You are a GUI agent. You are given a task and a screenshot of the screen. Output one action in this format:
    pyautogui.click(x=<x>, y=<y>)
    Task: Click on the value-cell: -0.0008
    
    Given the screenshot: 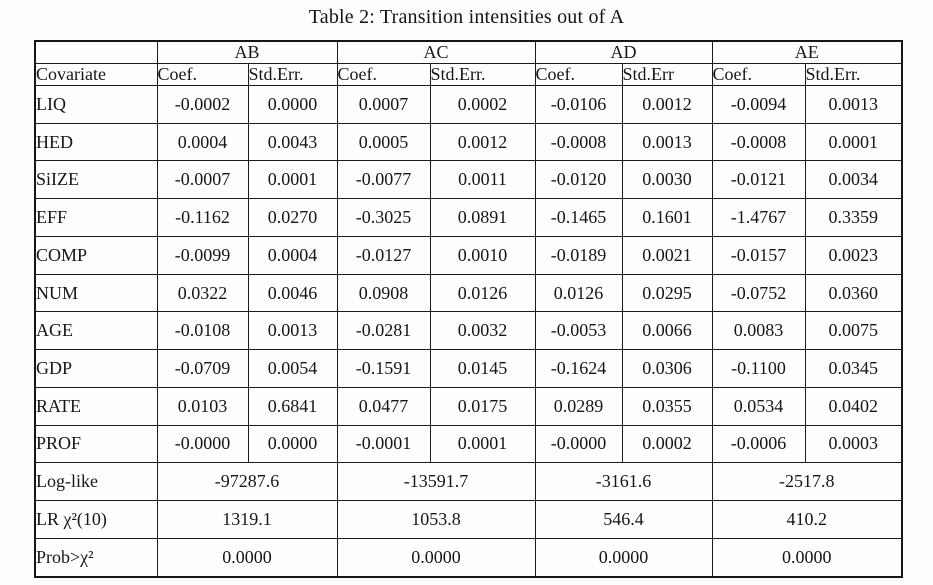 What is the action you would take?
    pyautogui.click(x=578, y=142)
    